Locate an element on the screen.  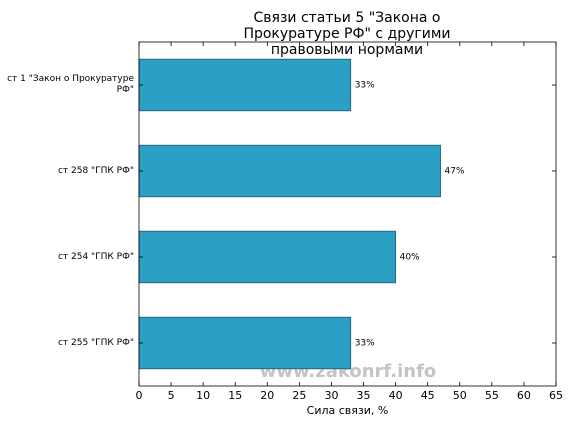
x-tick-label: 50 is located at coordinates (460, 395).